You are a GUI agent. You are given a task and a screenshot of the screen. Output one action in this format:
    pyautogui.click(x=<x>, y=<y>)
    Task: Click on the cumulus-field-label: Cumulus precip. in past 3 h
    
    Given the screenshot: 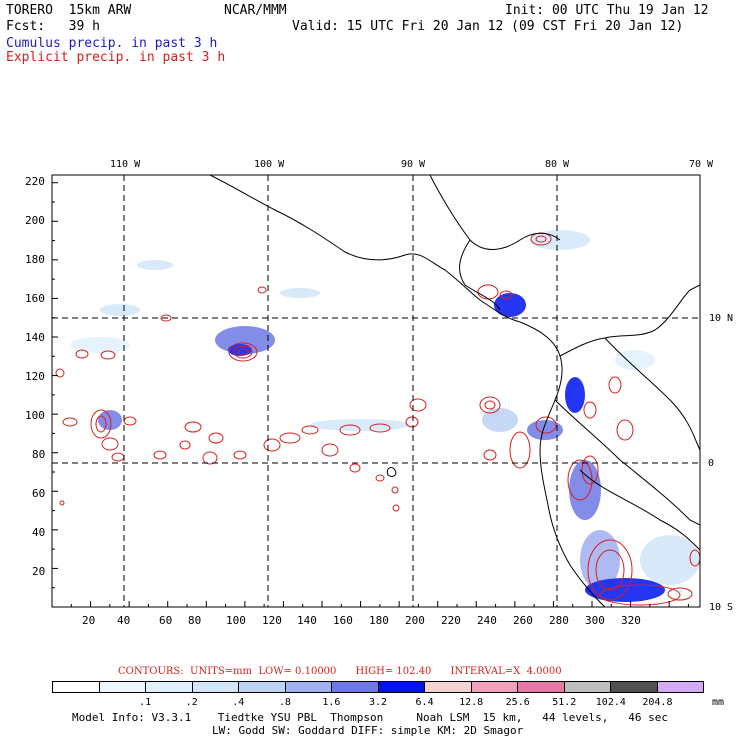 What is the action you would take?
    pyautogui.click(x=112, y=43)
    